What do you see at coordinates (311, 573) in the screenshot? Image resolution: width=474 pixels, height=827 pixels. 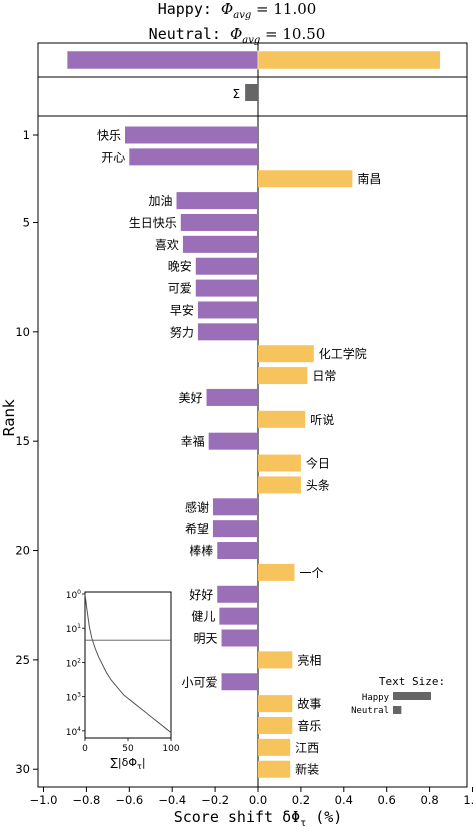 I see `word-label: 一个` at bounding box center [311, 573].